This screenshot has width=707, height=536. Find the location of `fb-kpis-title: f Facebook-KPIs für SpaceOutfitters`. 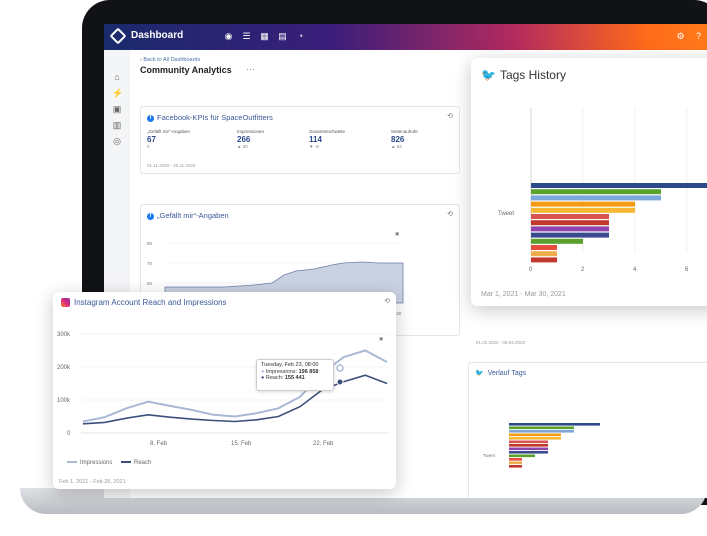

fb-kpis-title: f Facebook-KPIs für SpaceOutfitters is located at coordinates (210, 117).